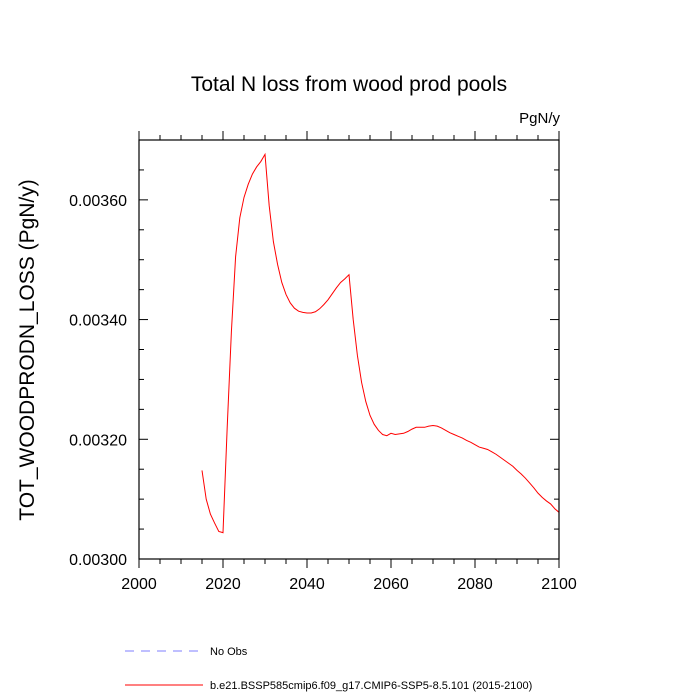 The width and height of the screenshot is (700, 700). I want to click on chart-title: Total N loss from wood prod pools, so click(349, 84).